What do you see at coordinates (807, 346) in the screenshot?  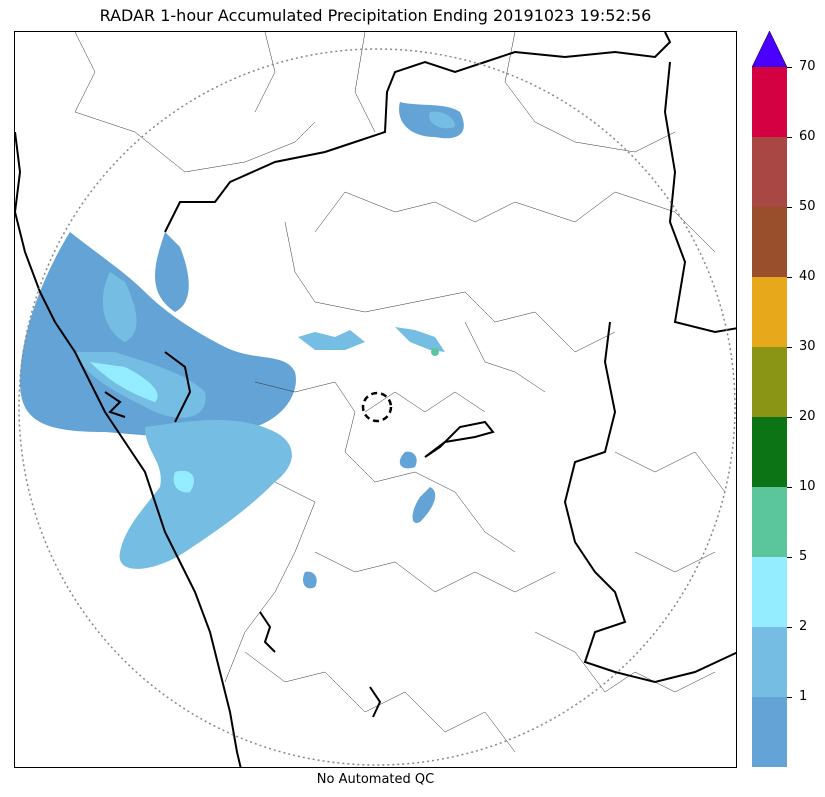 I see `colorbar-tick-label: 30` at bounding box center [807, 346].